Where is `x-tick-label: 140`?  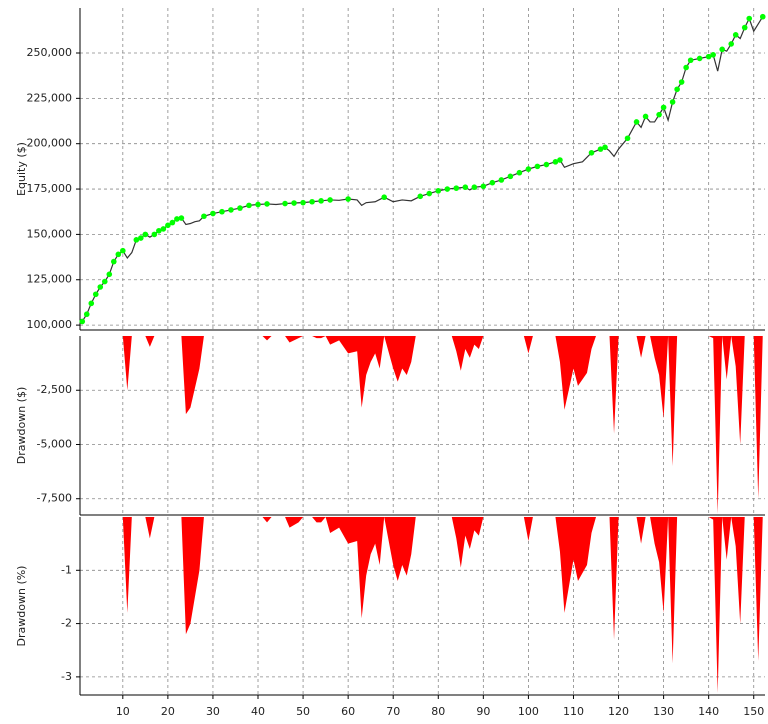
x-tick-label: 140 is located at coordinates (708, 711).